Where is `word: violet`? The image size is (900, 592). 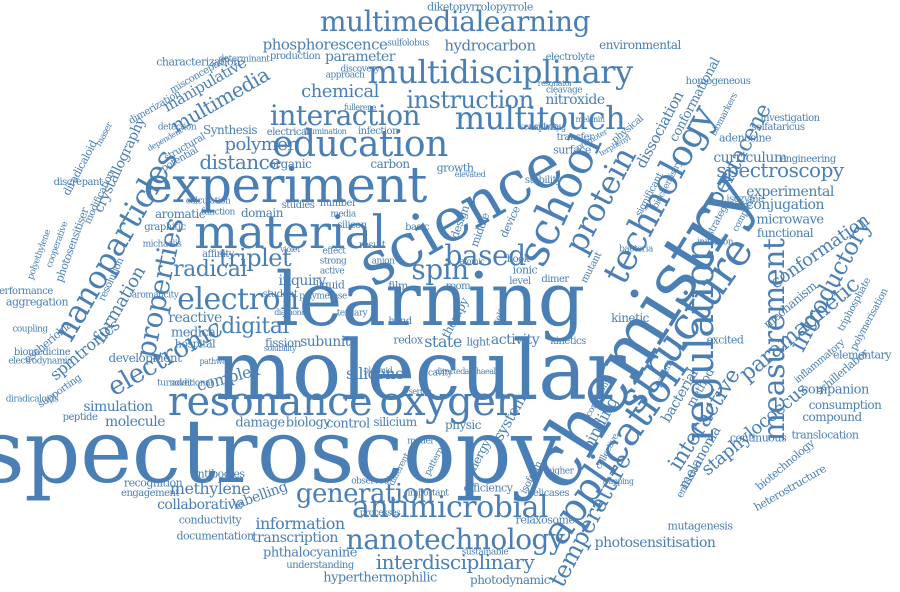 word: violet is located at coordinates (290, 249).